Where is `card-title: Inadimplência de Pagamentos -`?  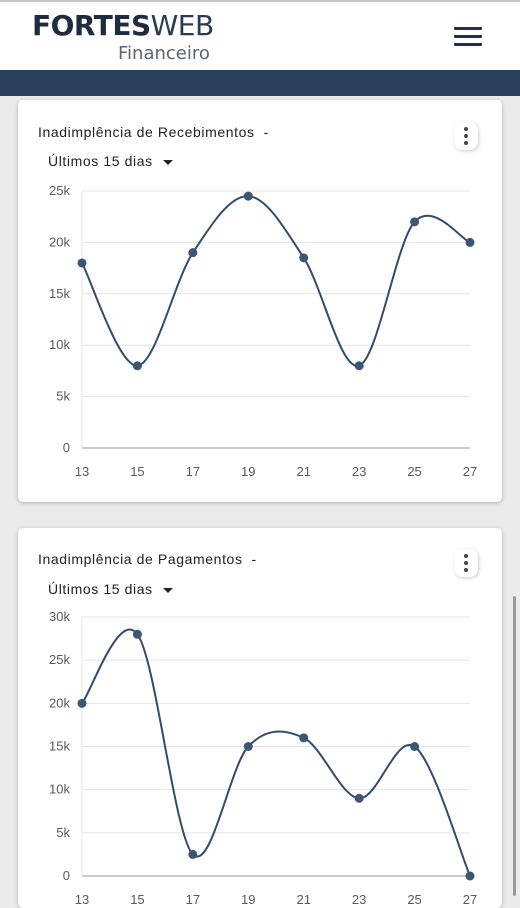
card-title: Inadimplência de Pagamentos - is located at coordinates (147, 559).